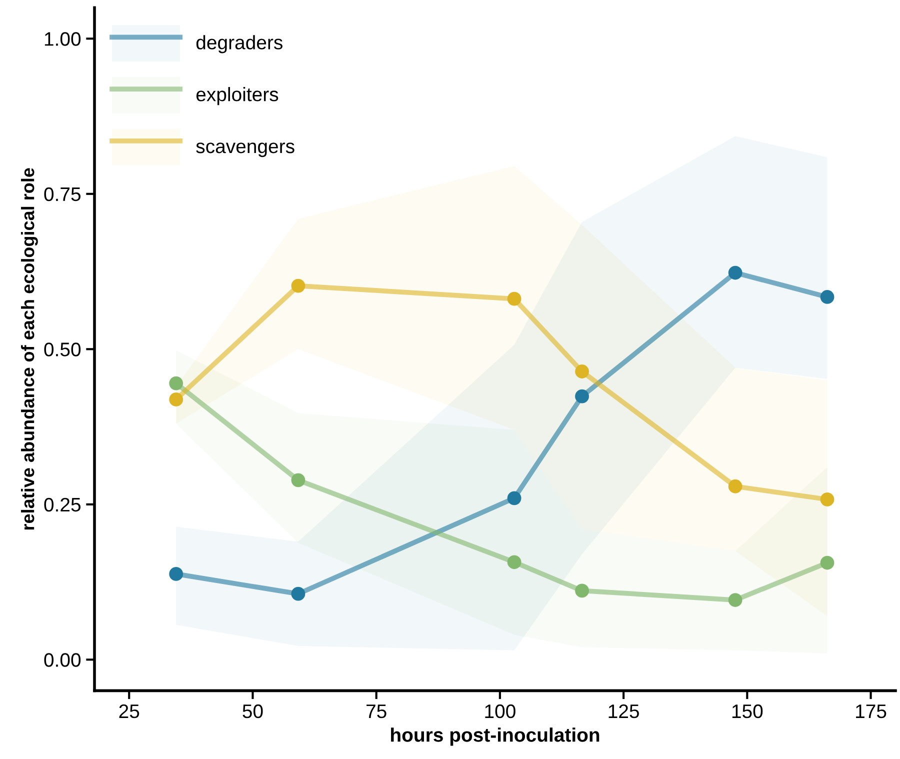  I want to click on legend-label: exploiters, so click(237, 96).